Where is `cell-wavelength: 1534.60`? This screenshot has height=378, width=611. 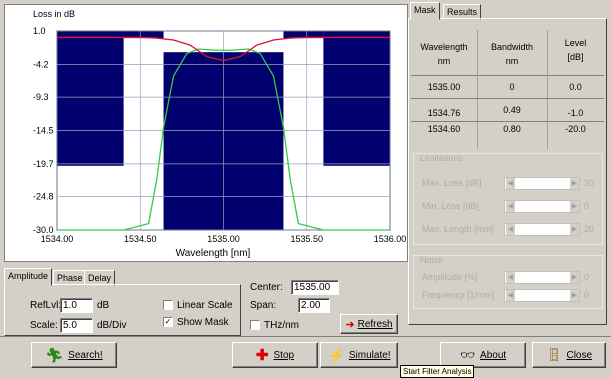 cell-wavelength: 1534.60 is located at coordinates (444, 129).